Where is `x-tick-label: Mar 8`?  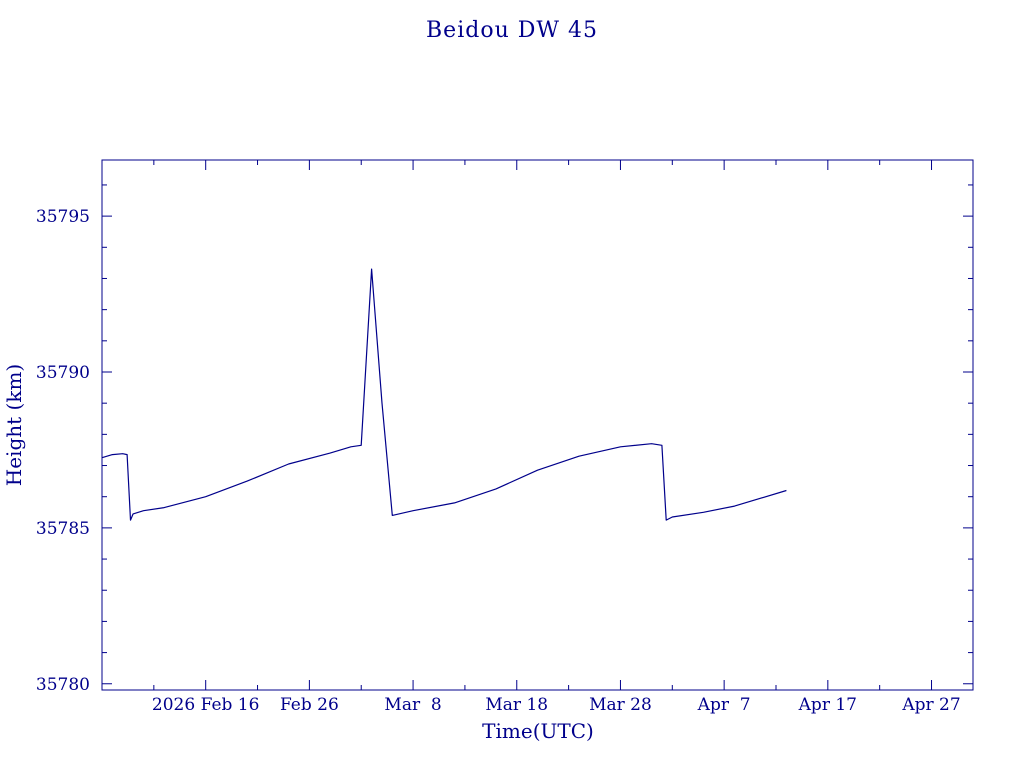
x-tick-label: Mar 8 is located at coordinates (412, 705).